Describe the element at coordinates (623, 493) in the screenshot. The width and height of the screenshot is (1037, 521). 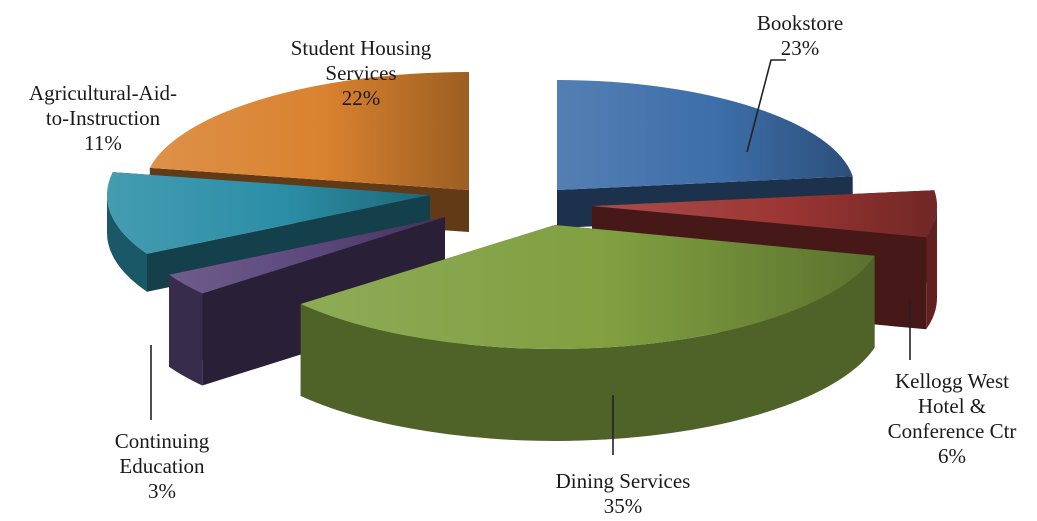
I see `slice-label-dining-services: Dining Services 35%` at that location.